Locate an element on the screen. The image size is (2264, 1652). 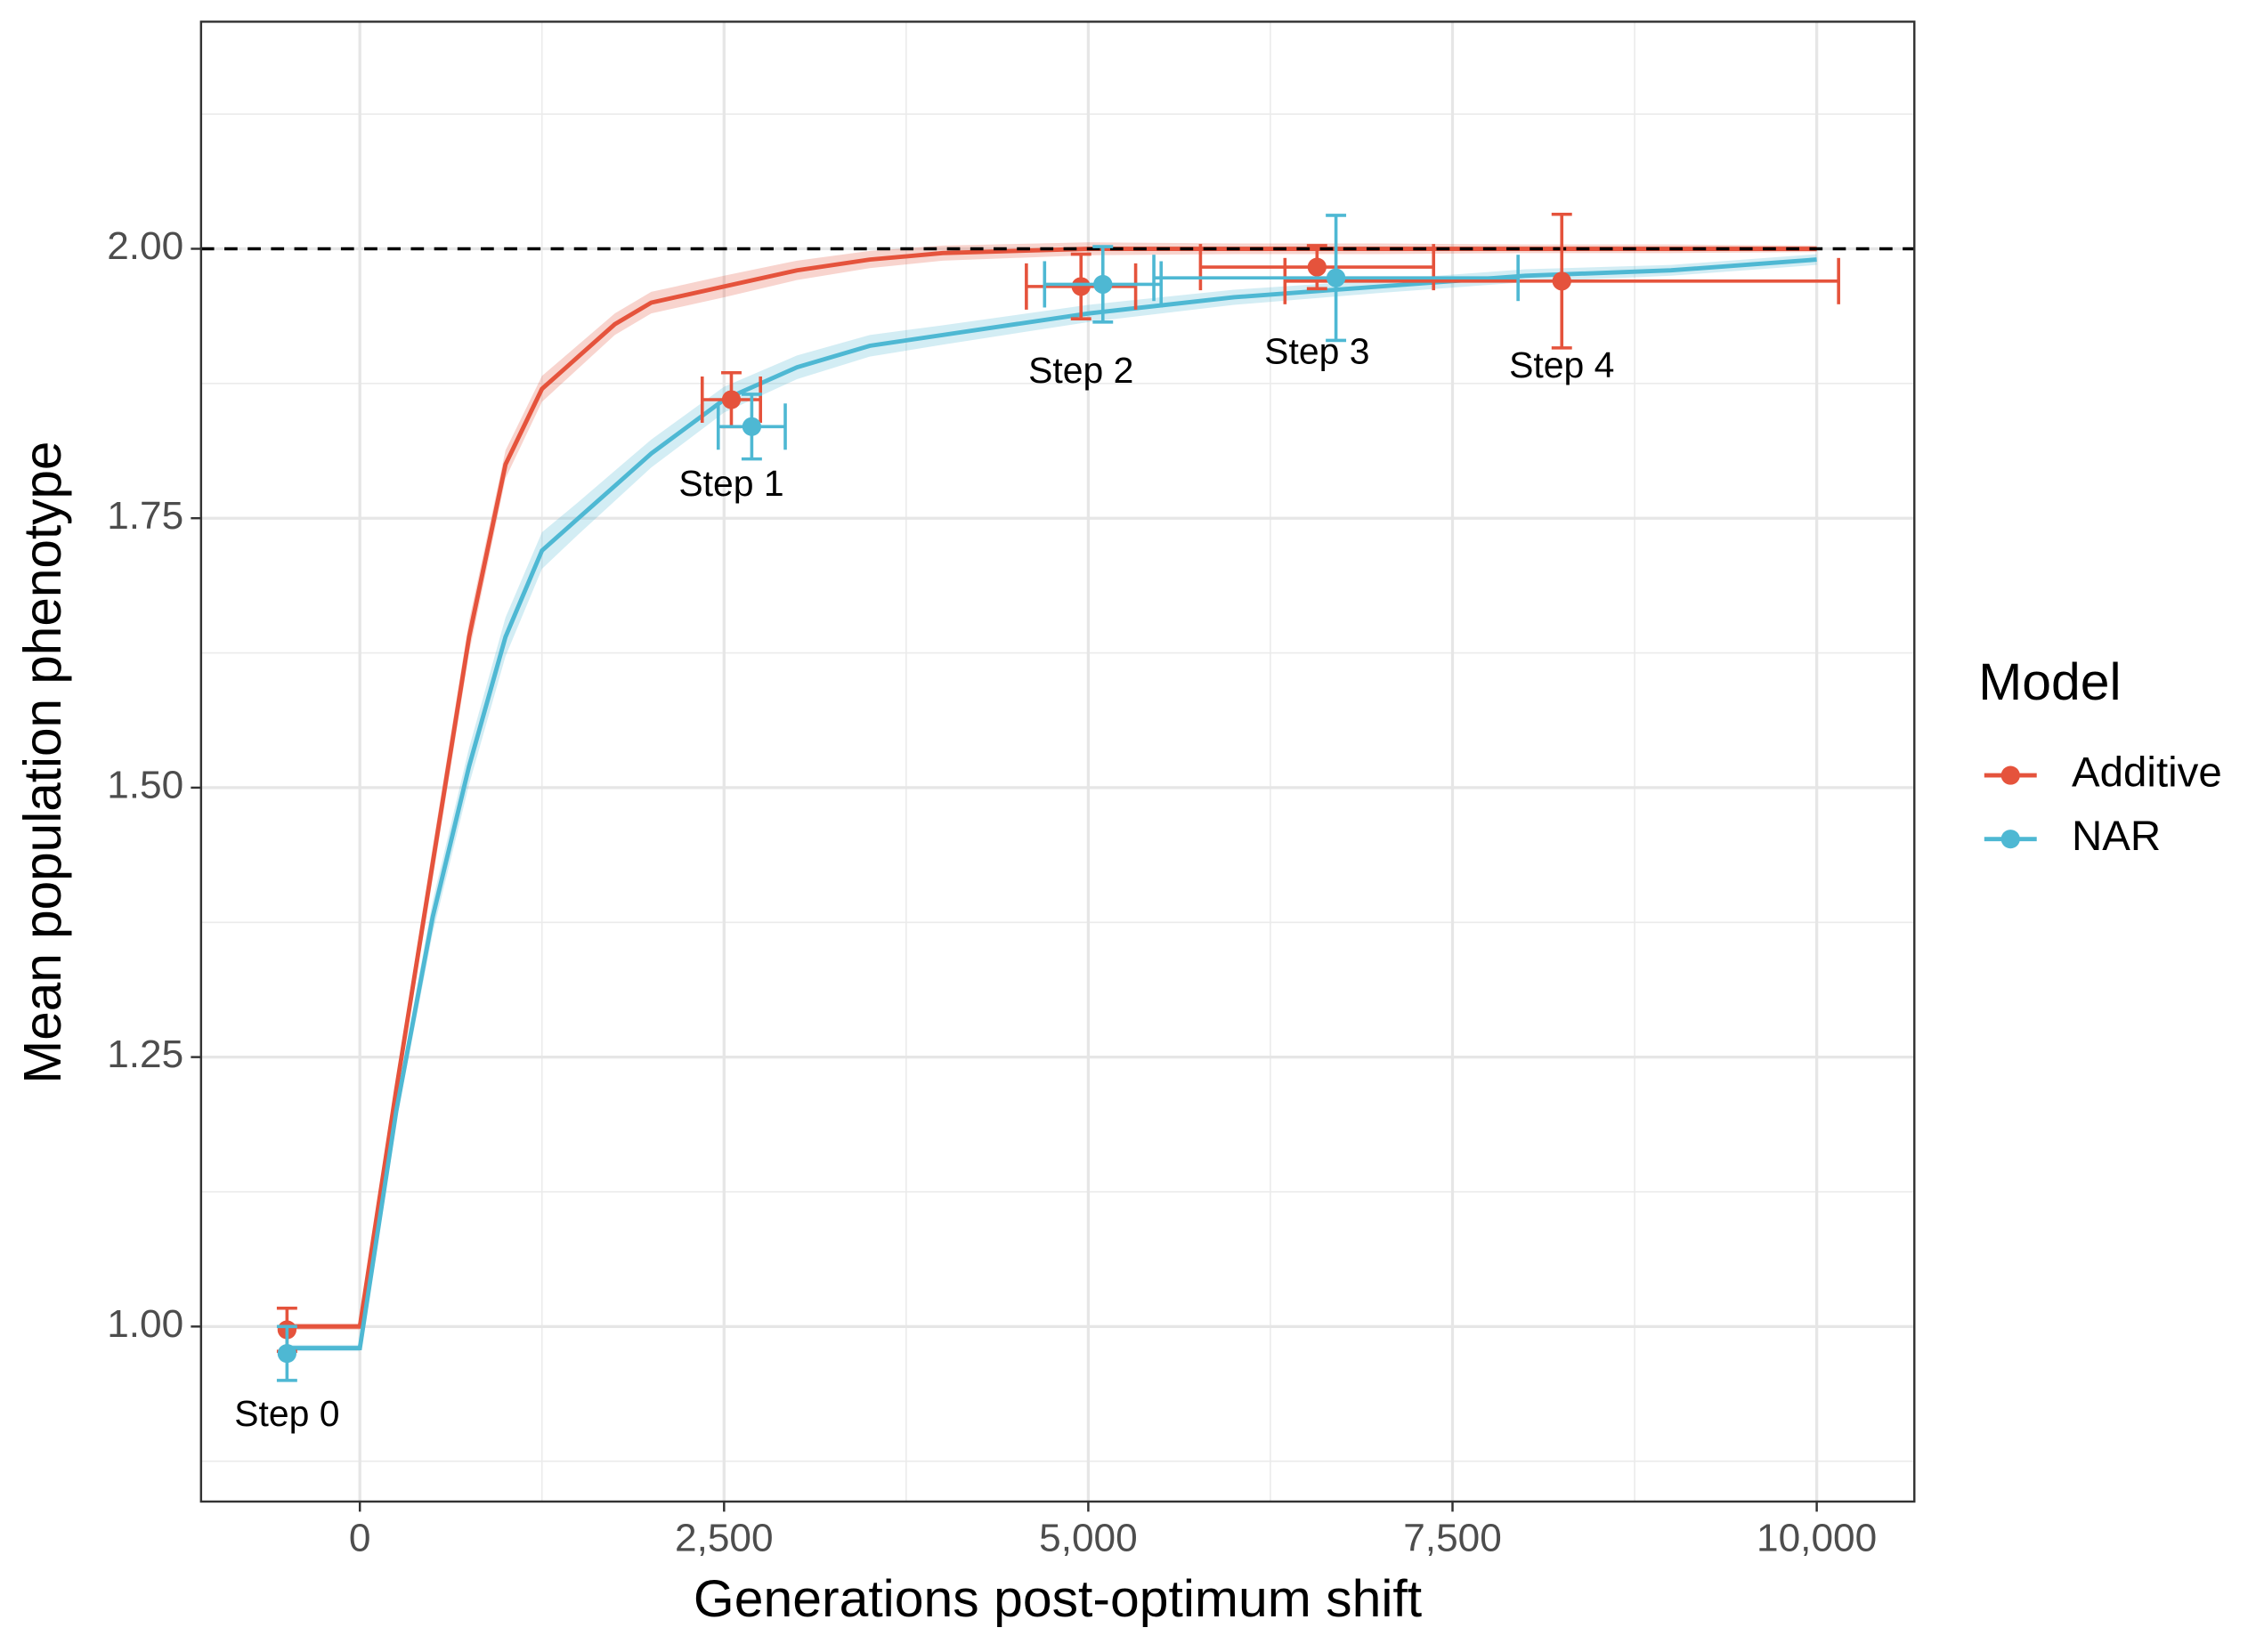
x-axis-title: Generations post-optimum shift is located at coordinates (1058, 1599).